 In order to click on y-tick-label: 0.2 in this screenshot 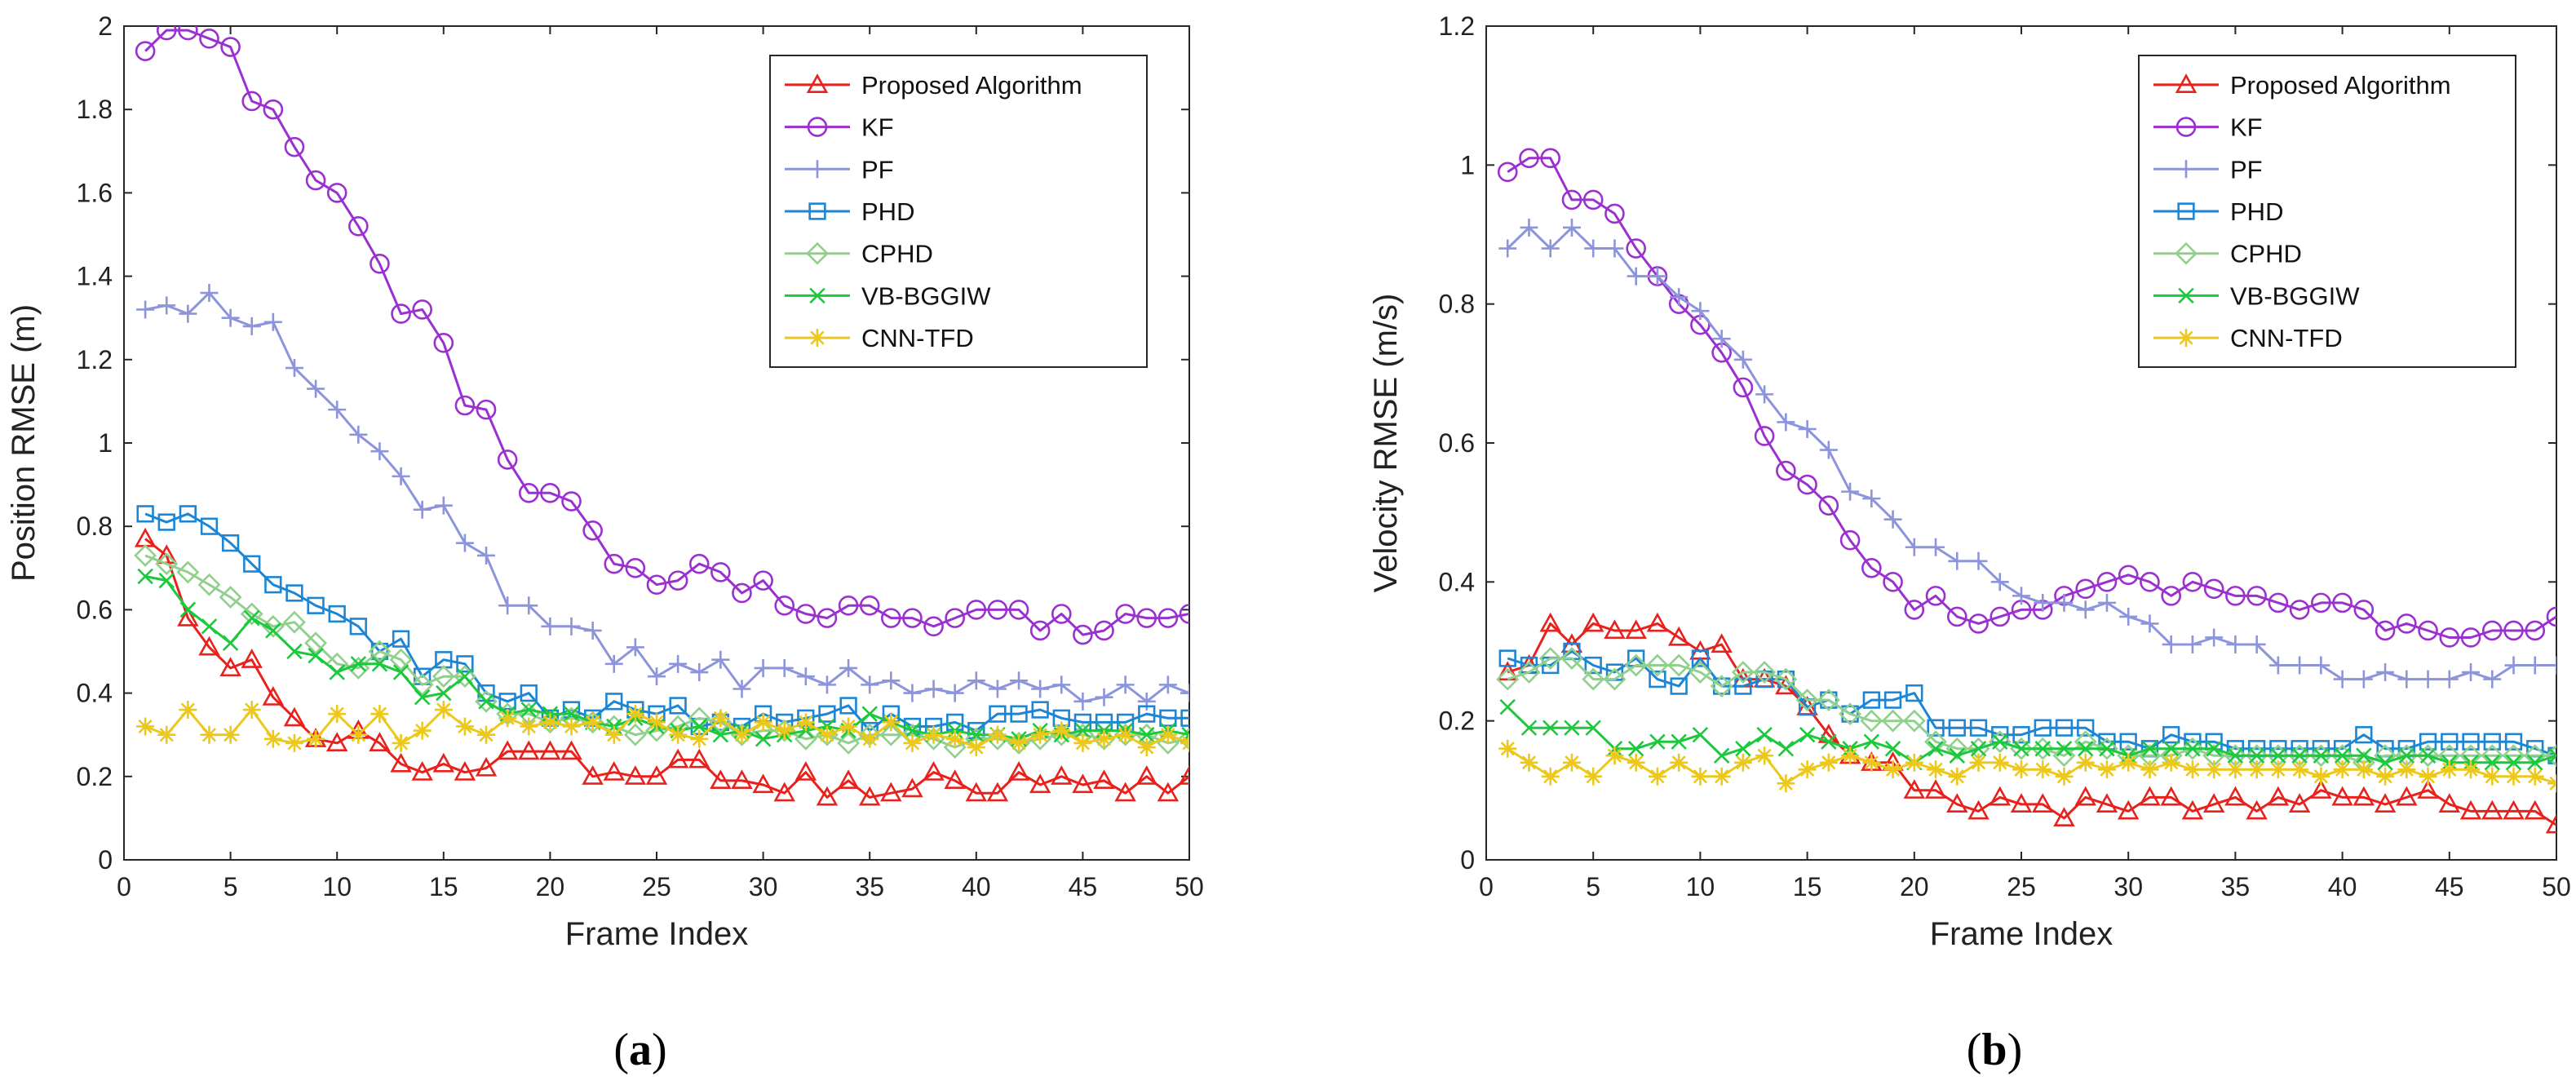, I will do `click(1457, 721)`.